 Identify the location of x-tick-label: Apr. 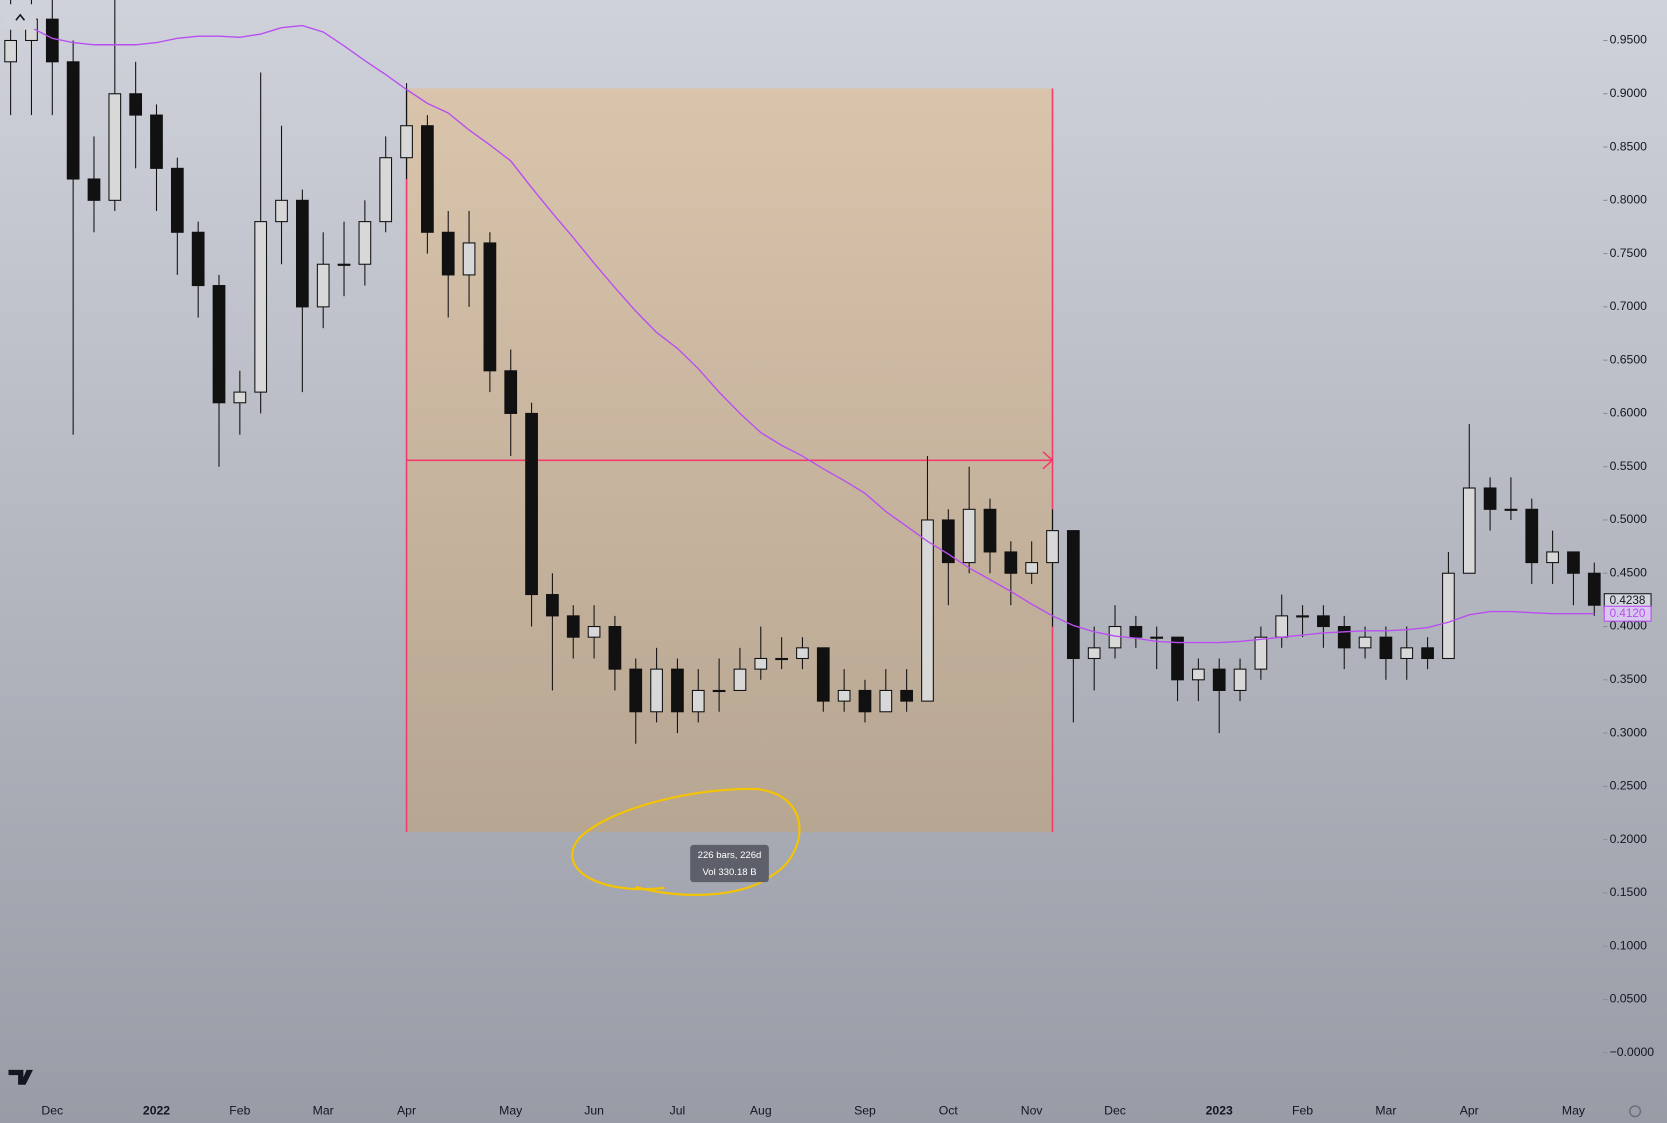
(1469, 1111).